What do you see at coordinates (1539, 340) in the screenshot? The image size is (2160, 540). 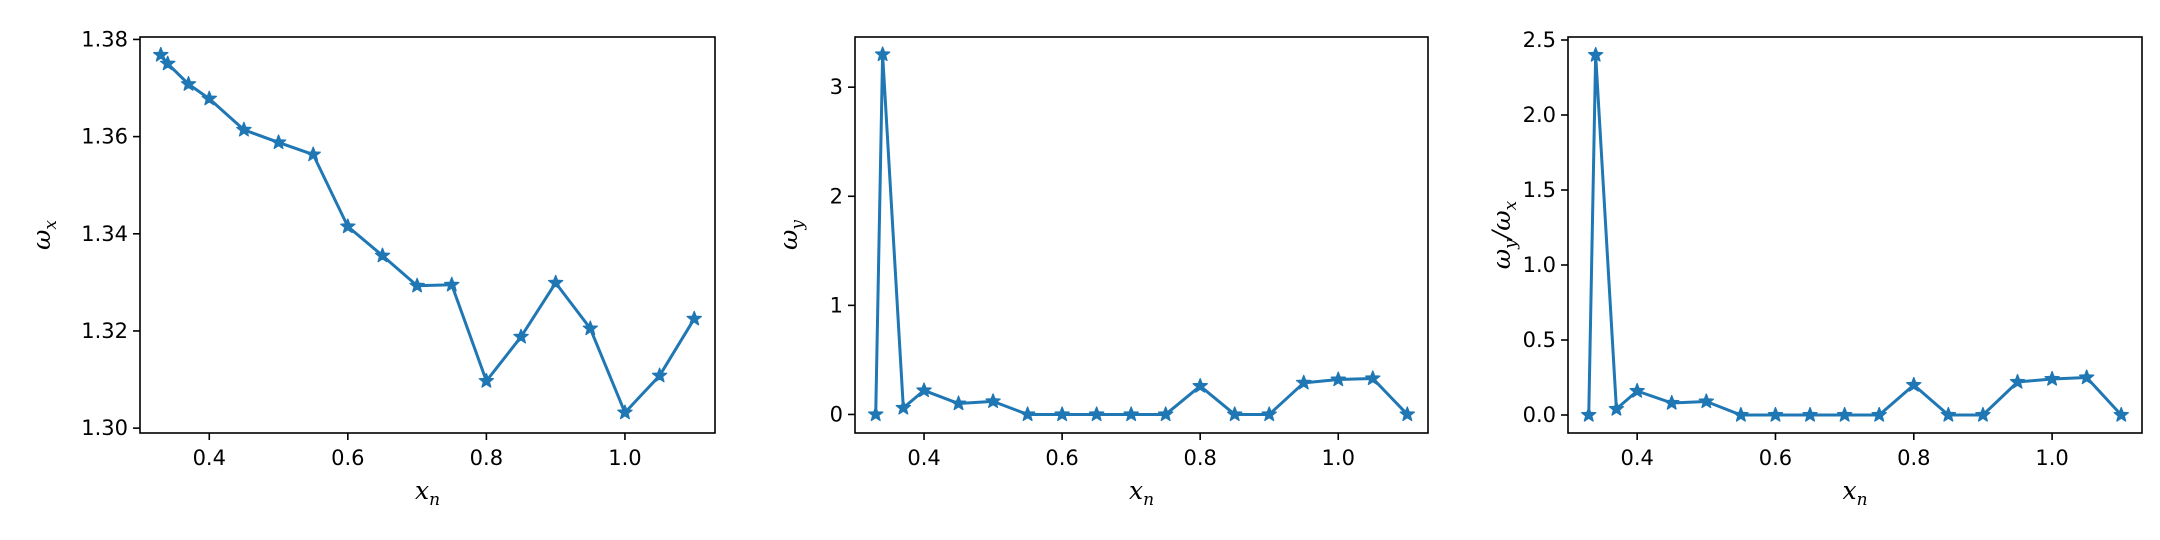 I see `y-tick-label: 0.5` at bounding box center [1539, 340].